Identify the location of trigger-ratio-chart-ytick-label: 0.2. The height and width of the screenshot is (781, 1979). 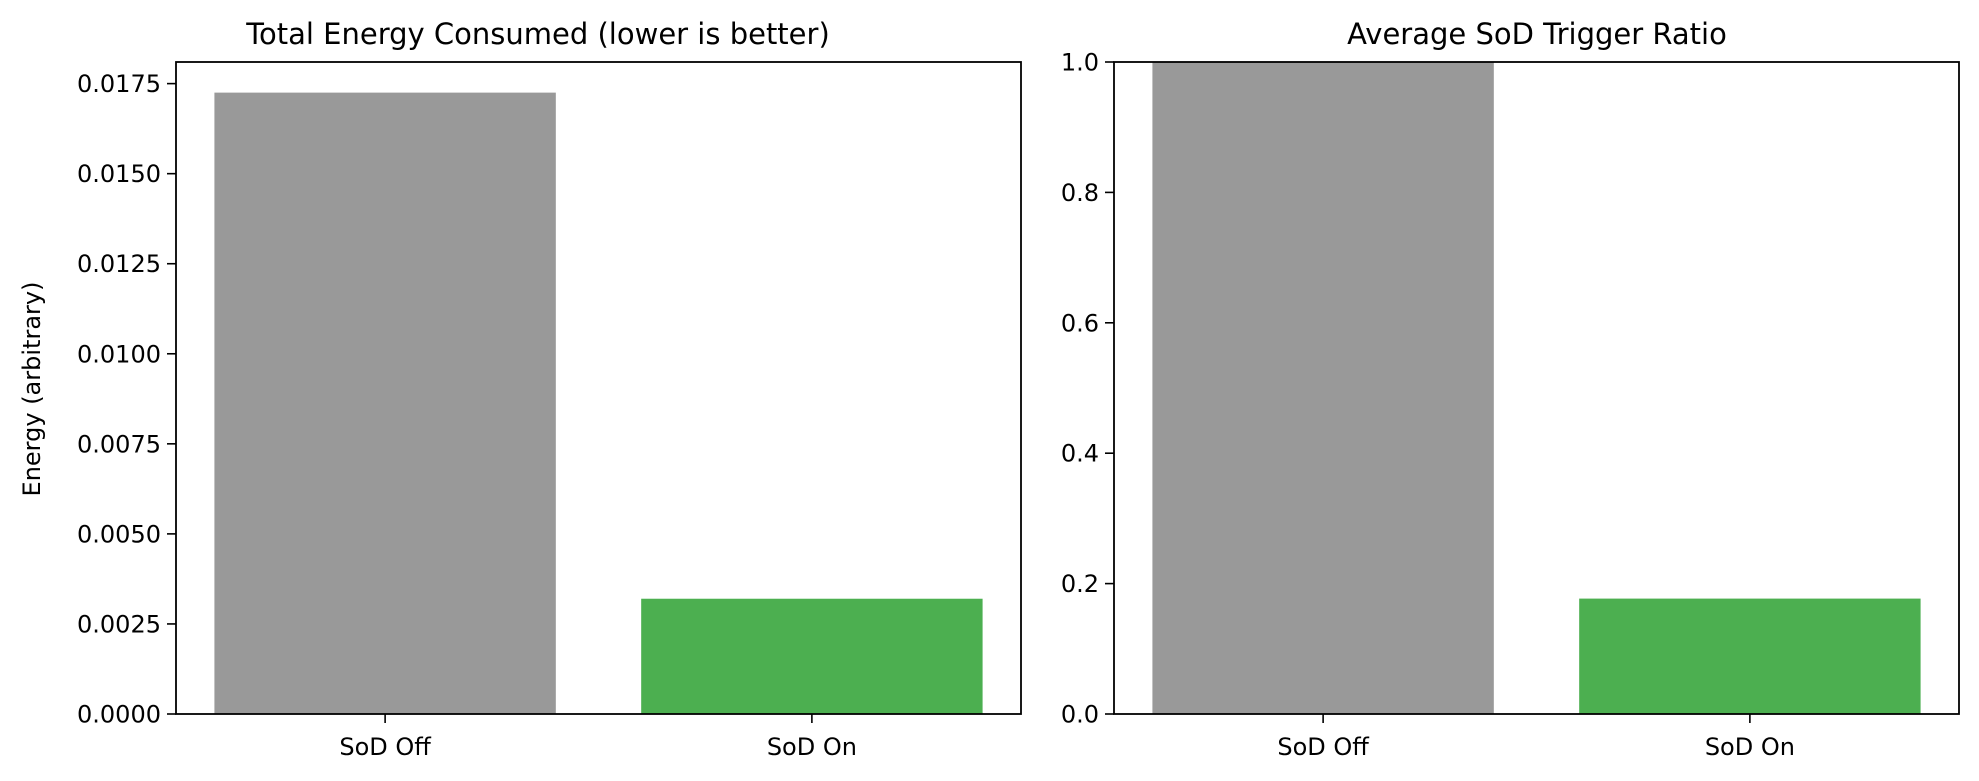
(1080, 584).